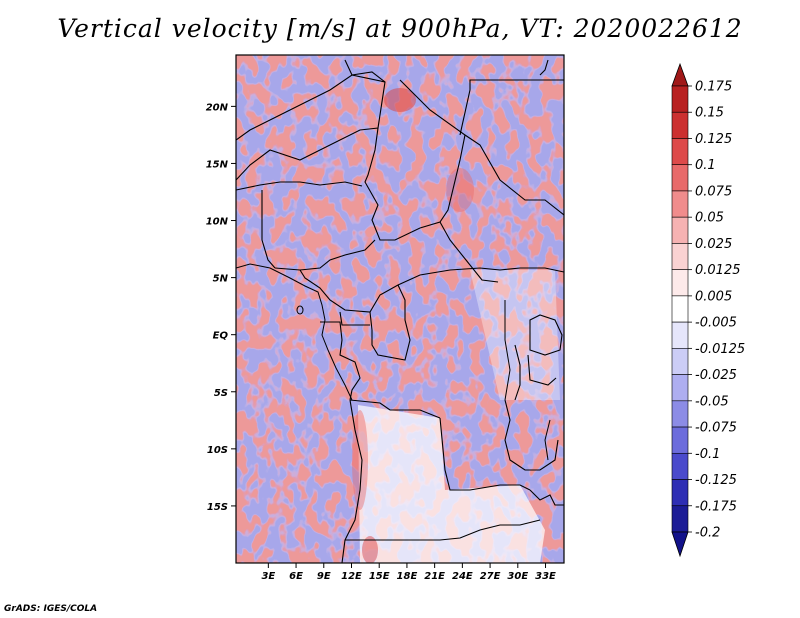  What do you see at coordinates (545, 576) in the screenshot?
I see `lon-label: 33E` at bounding box center [545, 576].